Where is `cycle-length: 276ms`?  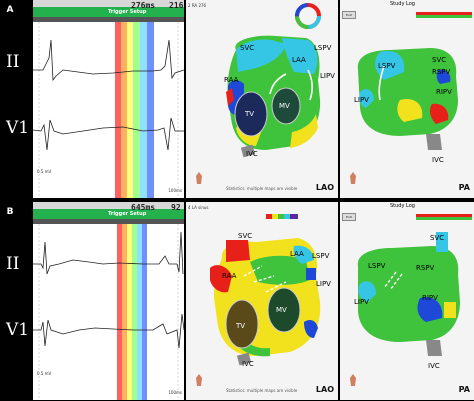 cycle-length: 276ms is located at coordinates (143, 5).